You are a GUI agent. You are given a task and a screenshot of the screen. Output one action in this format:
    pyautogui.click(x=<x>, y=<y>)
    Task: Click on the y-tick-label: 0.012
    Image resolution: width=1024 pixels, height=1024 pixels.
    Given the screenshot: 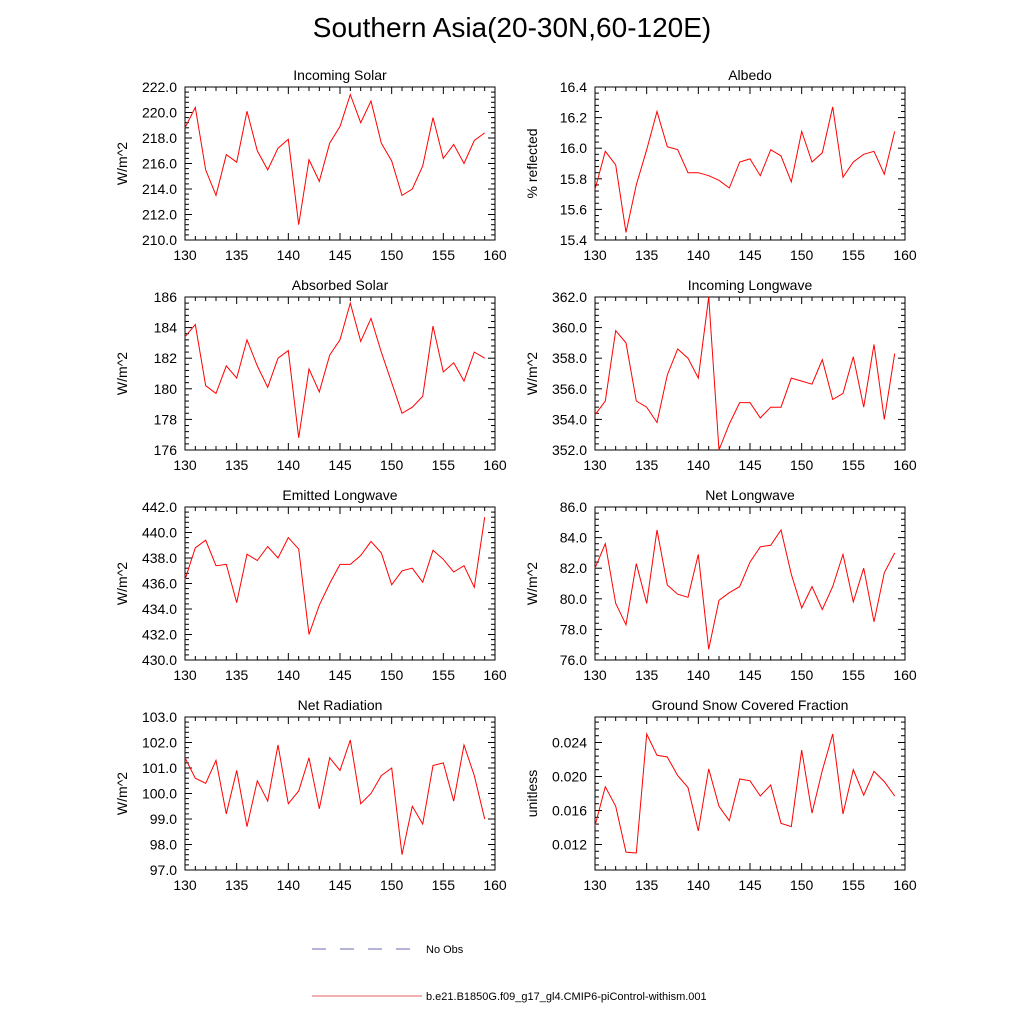 What is the action you would take?
    pyautogui.click(x=569, y=845)
    